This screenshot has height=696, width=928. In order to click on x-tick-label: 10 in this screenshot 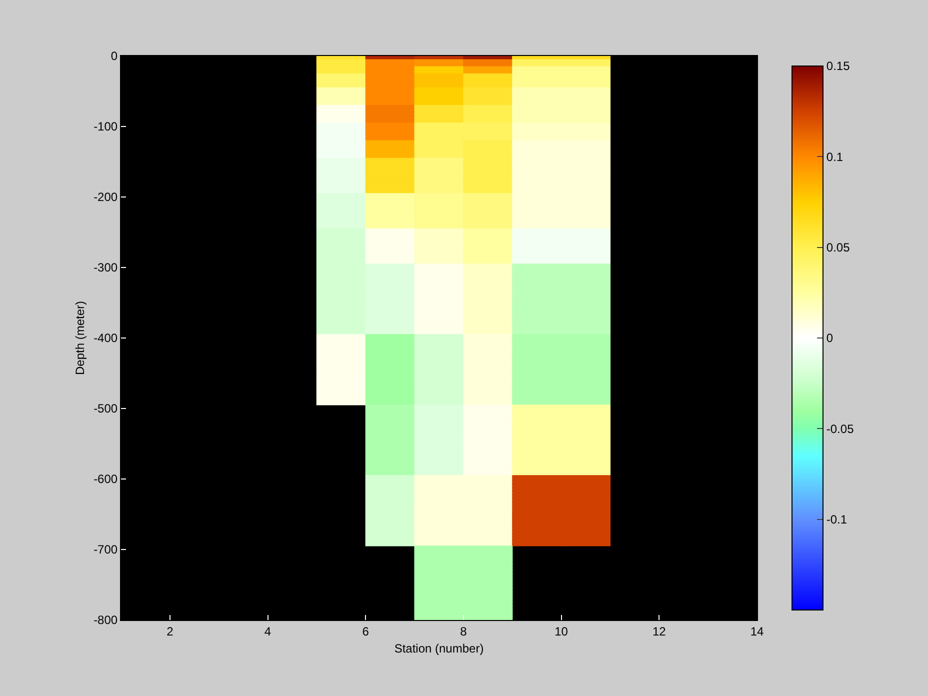, I will do `click(561, 631)`.